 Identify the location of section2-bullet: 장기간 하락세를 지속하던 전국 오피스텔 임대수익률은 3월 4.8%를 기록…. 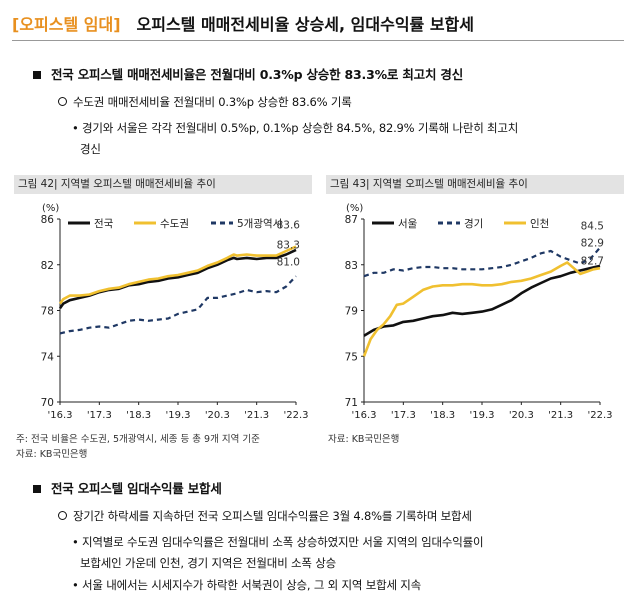
(265, 516).